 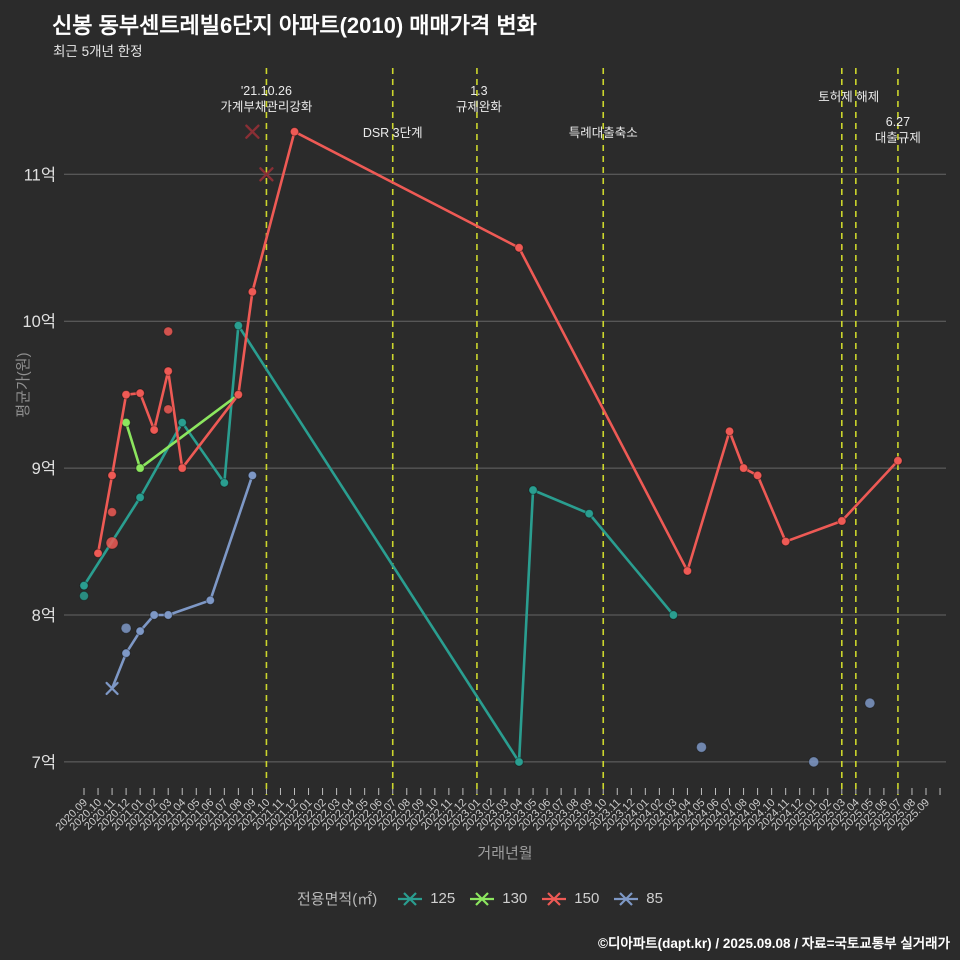 I want to click on x-axis-ticks, so click(x=512, y=791).